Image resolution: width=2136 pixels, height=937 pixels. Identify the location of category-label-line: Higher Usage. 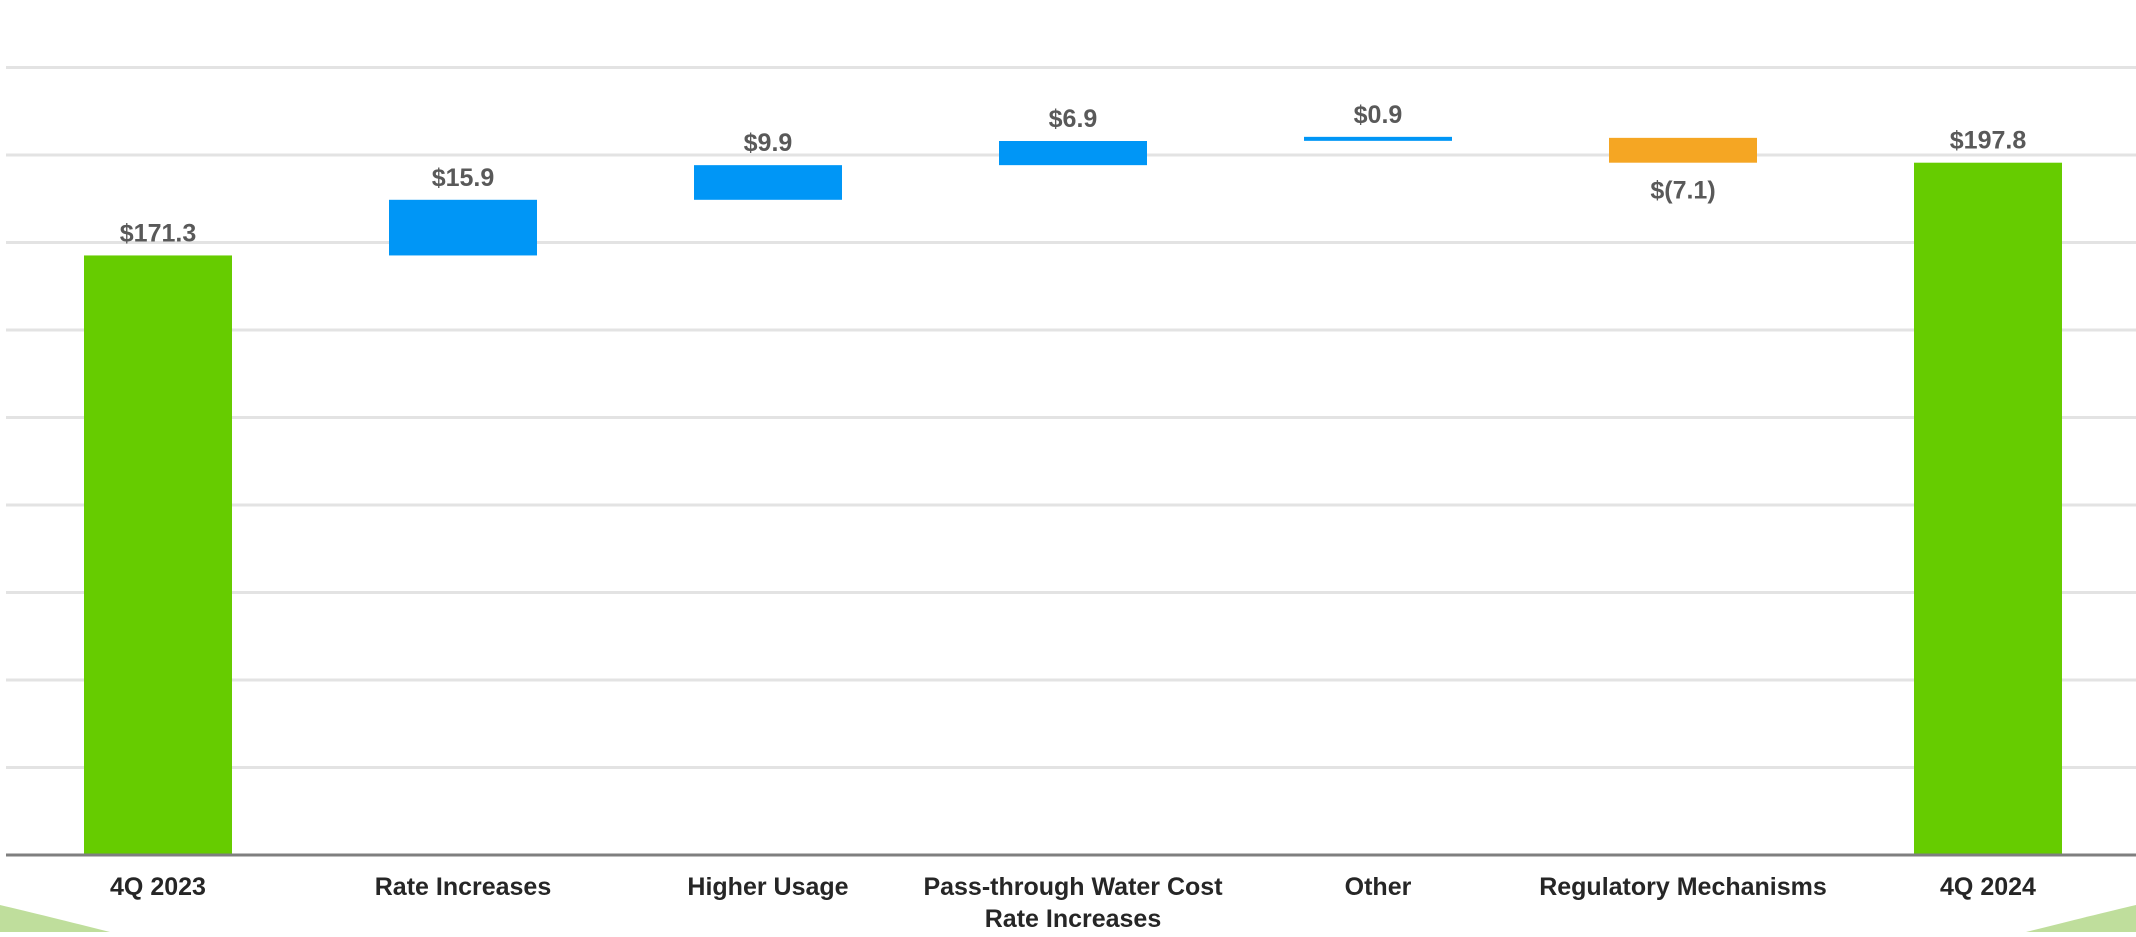
(767, 887).